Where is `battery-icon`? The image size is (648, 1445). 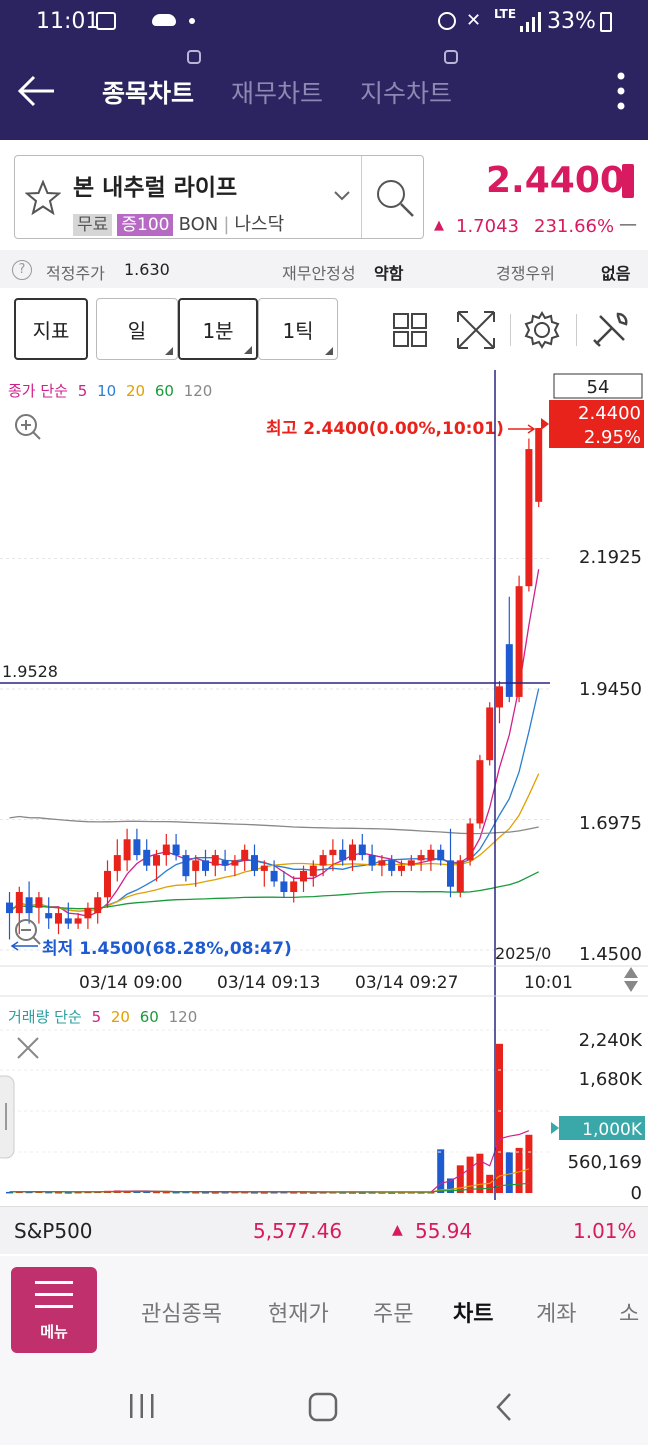
battery-icon is located at coordinates (606, 22).